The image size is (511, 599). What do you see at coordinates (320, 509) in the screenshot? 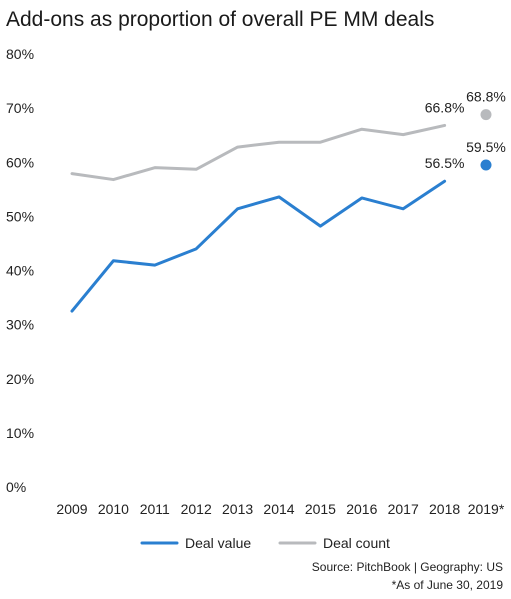
I see `x-tick-label: 2015` at bounding box center [320, 509].